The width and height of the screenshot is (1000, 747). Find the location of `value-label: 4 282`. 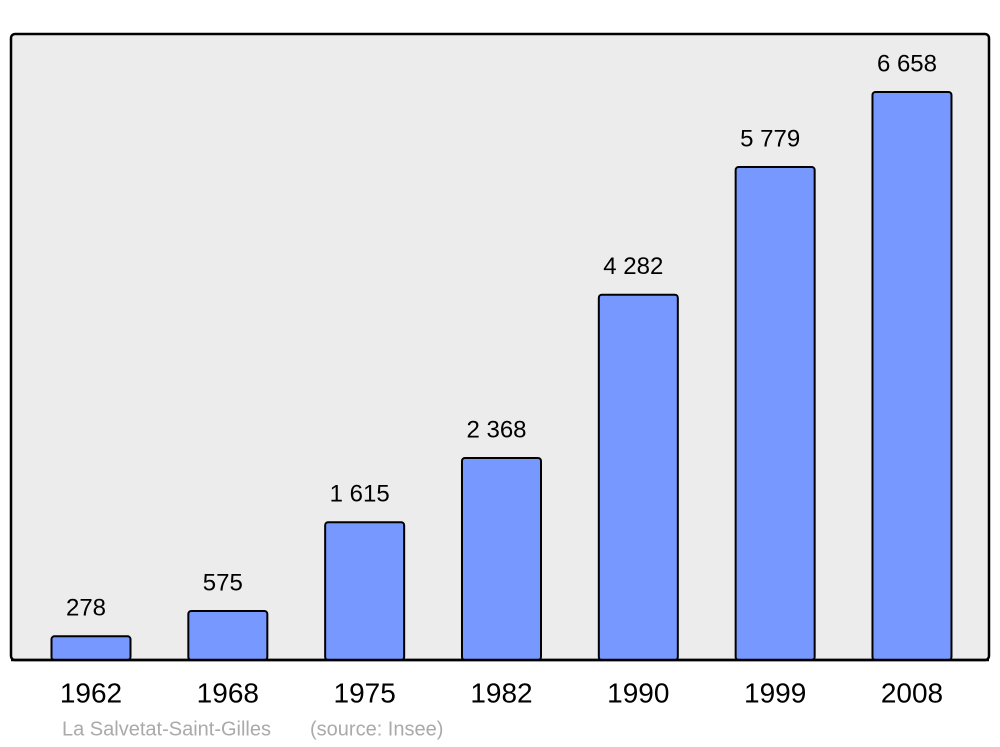

value-label: 4 282 is located at coordinates (633, 266).